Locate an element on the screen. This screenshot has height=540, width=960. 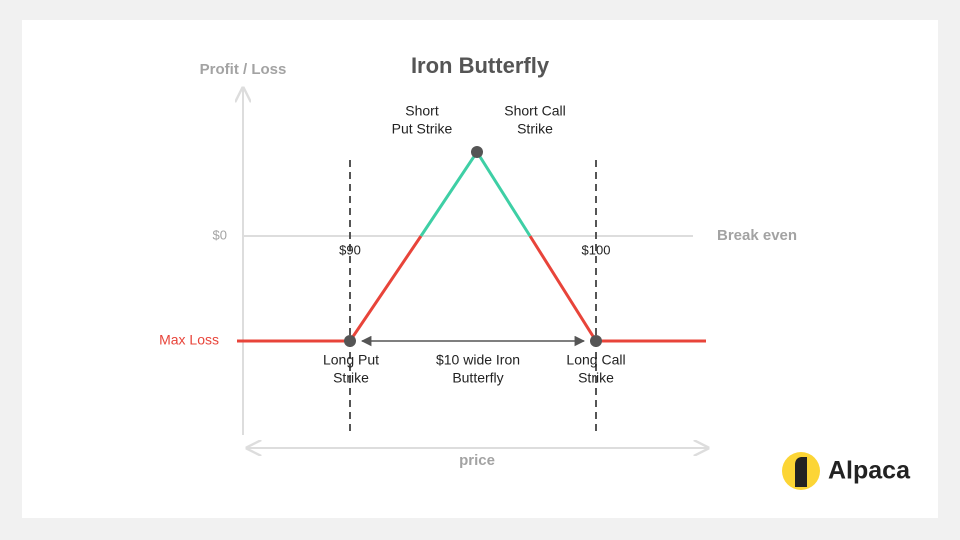
label-line: Put Strike is located at coordinates (422, 129).